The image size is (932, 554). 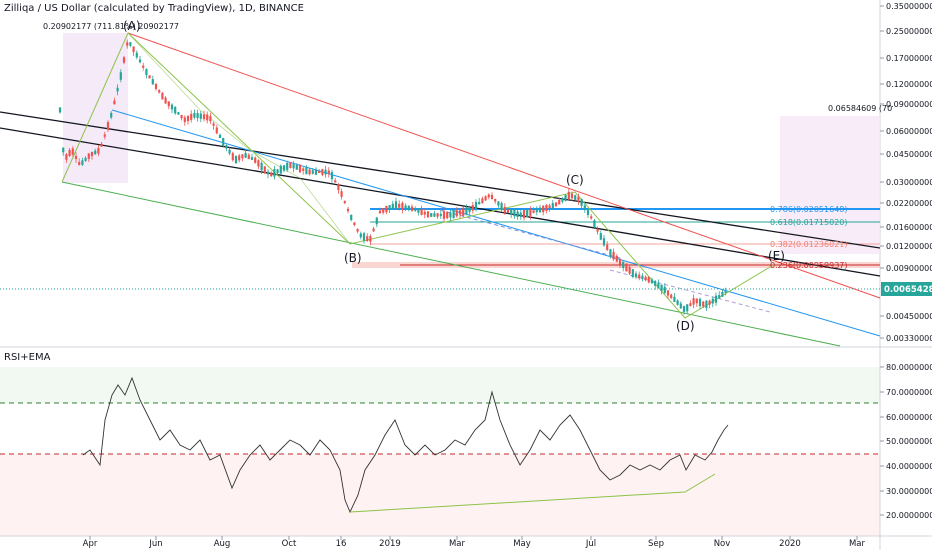 What do you see at coordinates (685, 326) in the screenshot?
I see `wave-label-d: (D)` at bounding box center [685, 326].